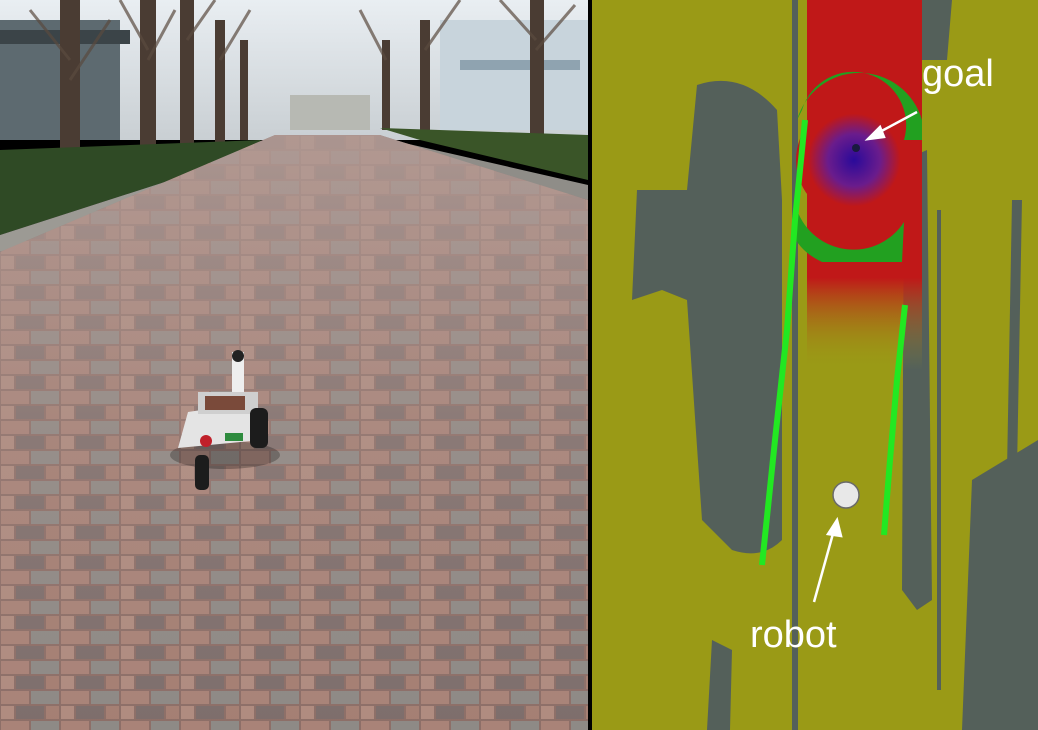 Image resolution: width=1038 pixels, height=730 pixels. What do you see at coordinates (834, 527) in the screenshot?
I see `robot-arrowhead` at bounding box center [834, 527].